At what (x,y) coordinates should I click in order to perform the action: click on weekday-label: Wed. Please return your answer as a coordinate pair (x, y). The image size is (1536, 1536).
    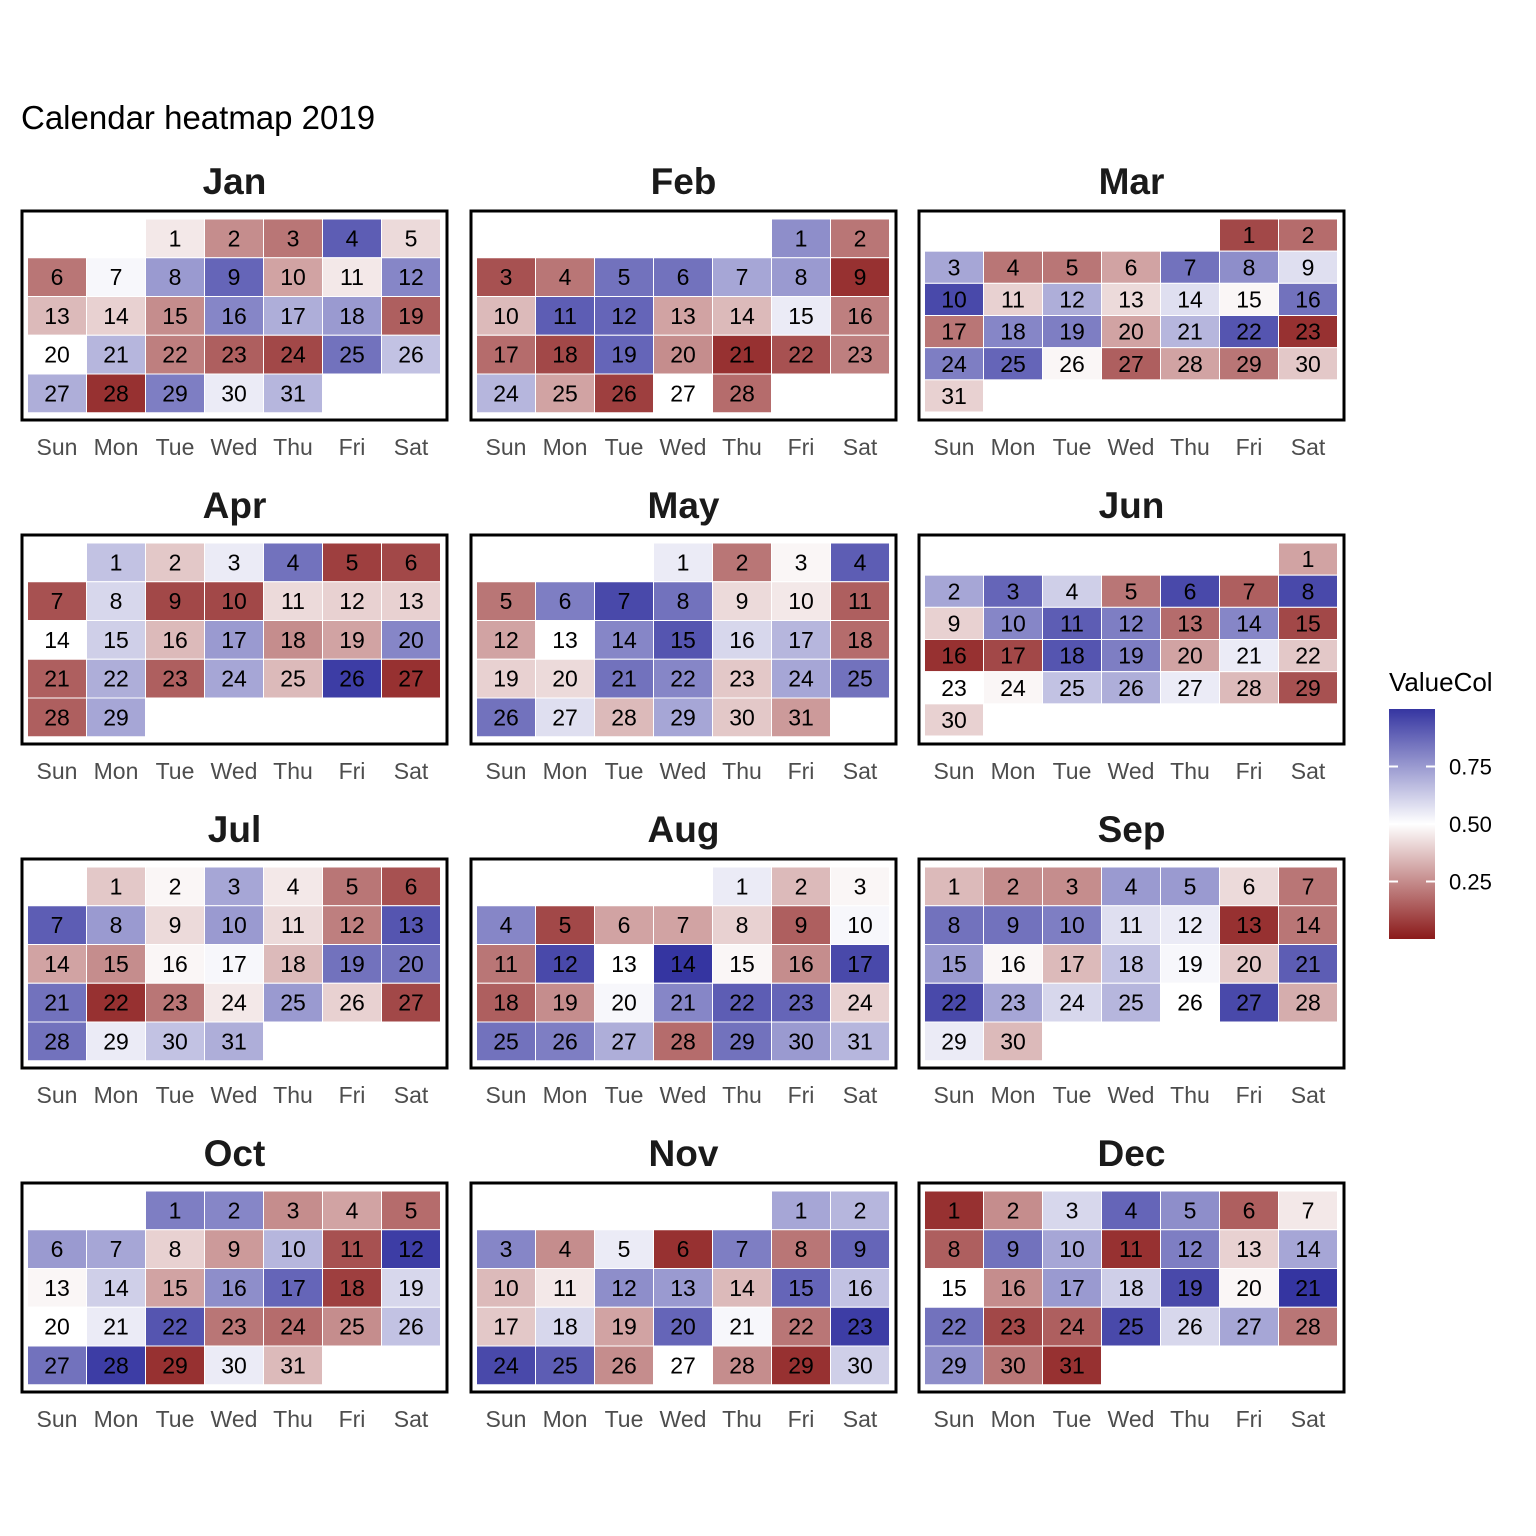
    Looking at the image, I should click on (683, 771).